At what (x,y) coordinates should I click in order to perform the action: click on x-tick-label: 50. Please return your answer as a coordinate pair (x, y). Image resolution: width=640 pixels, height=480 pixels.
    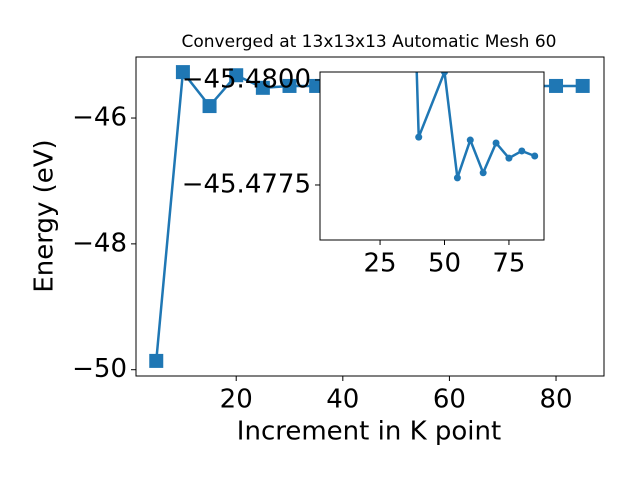
    Looking at the image, I should click on (444, 264).